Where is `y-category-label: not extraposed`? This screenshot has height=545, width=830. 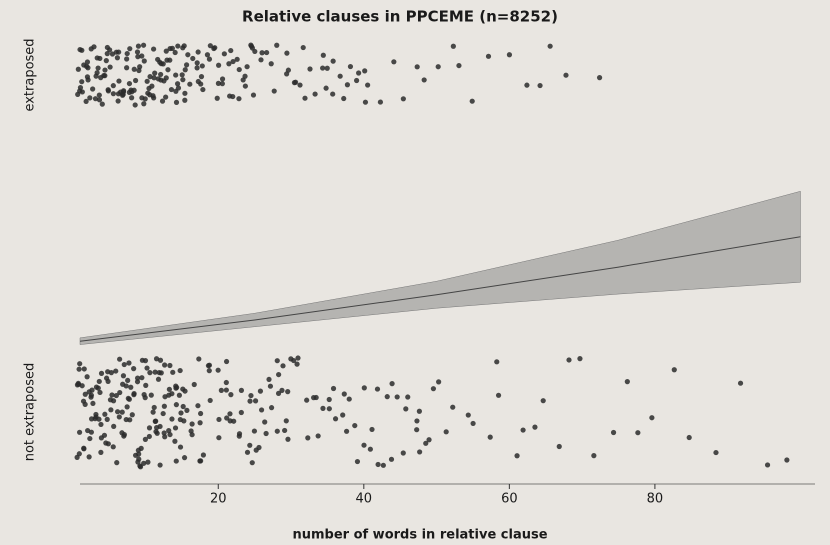
y-category-label: not extraposed is located at coordinates (30, 412).